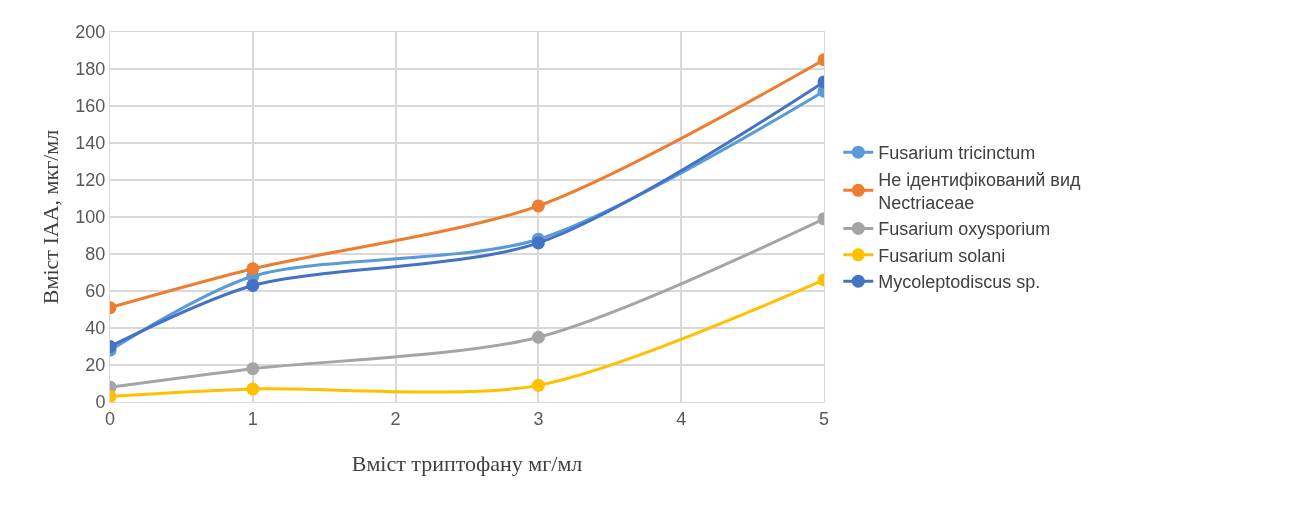 Image resolution: width=1289 pixels, height=505 pixels. What do you see at coordinates (979, 191) in the screenshot?
I see `legend-label: Не ідентифікований вид Nectriaceae` at bounding box center [979, 191].